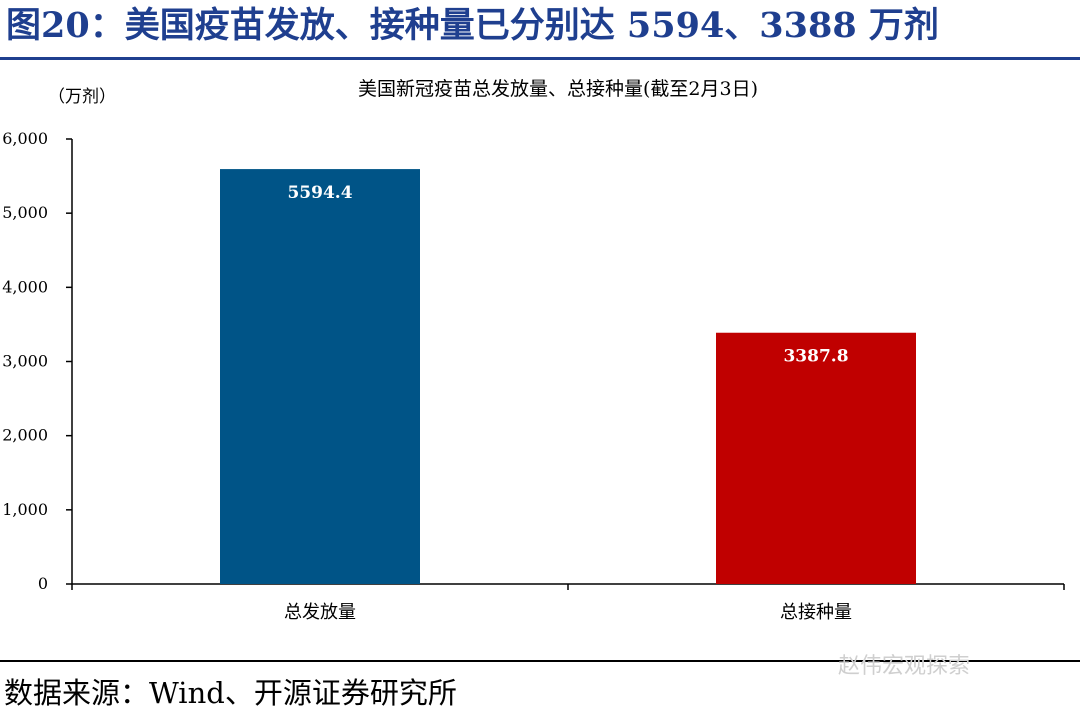  I want to click on chart-title: 美国新冠疫苗总发放量、总接种量(截至2月3日), so click(558, 89).